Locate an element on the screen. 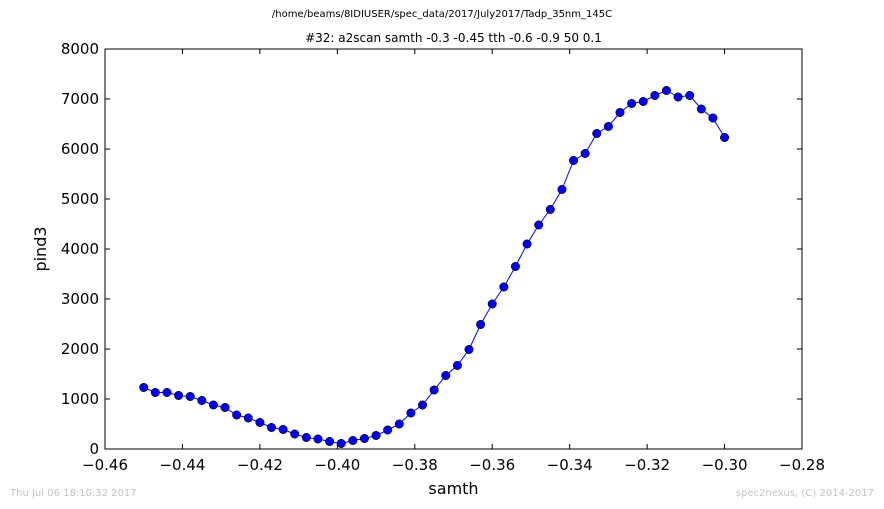  x-tick-label: −0.38 is located at coordinates (415, 465).